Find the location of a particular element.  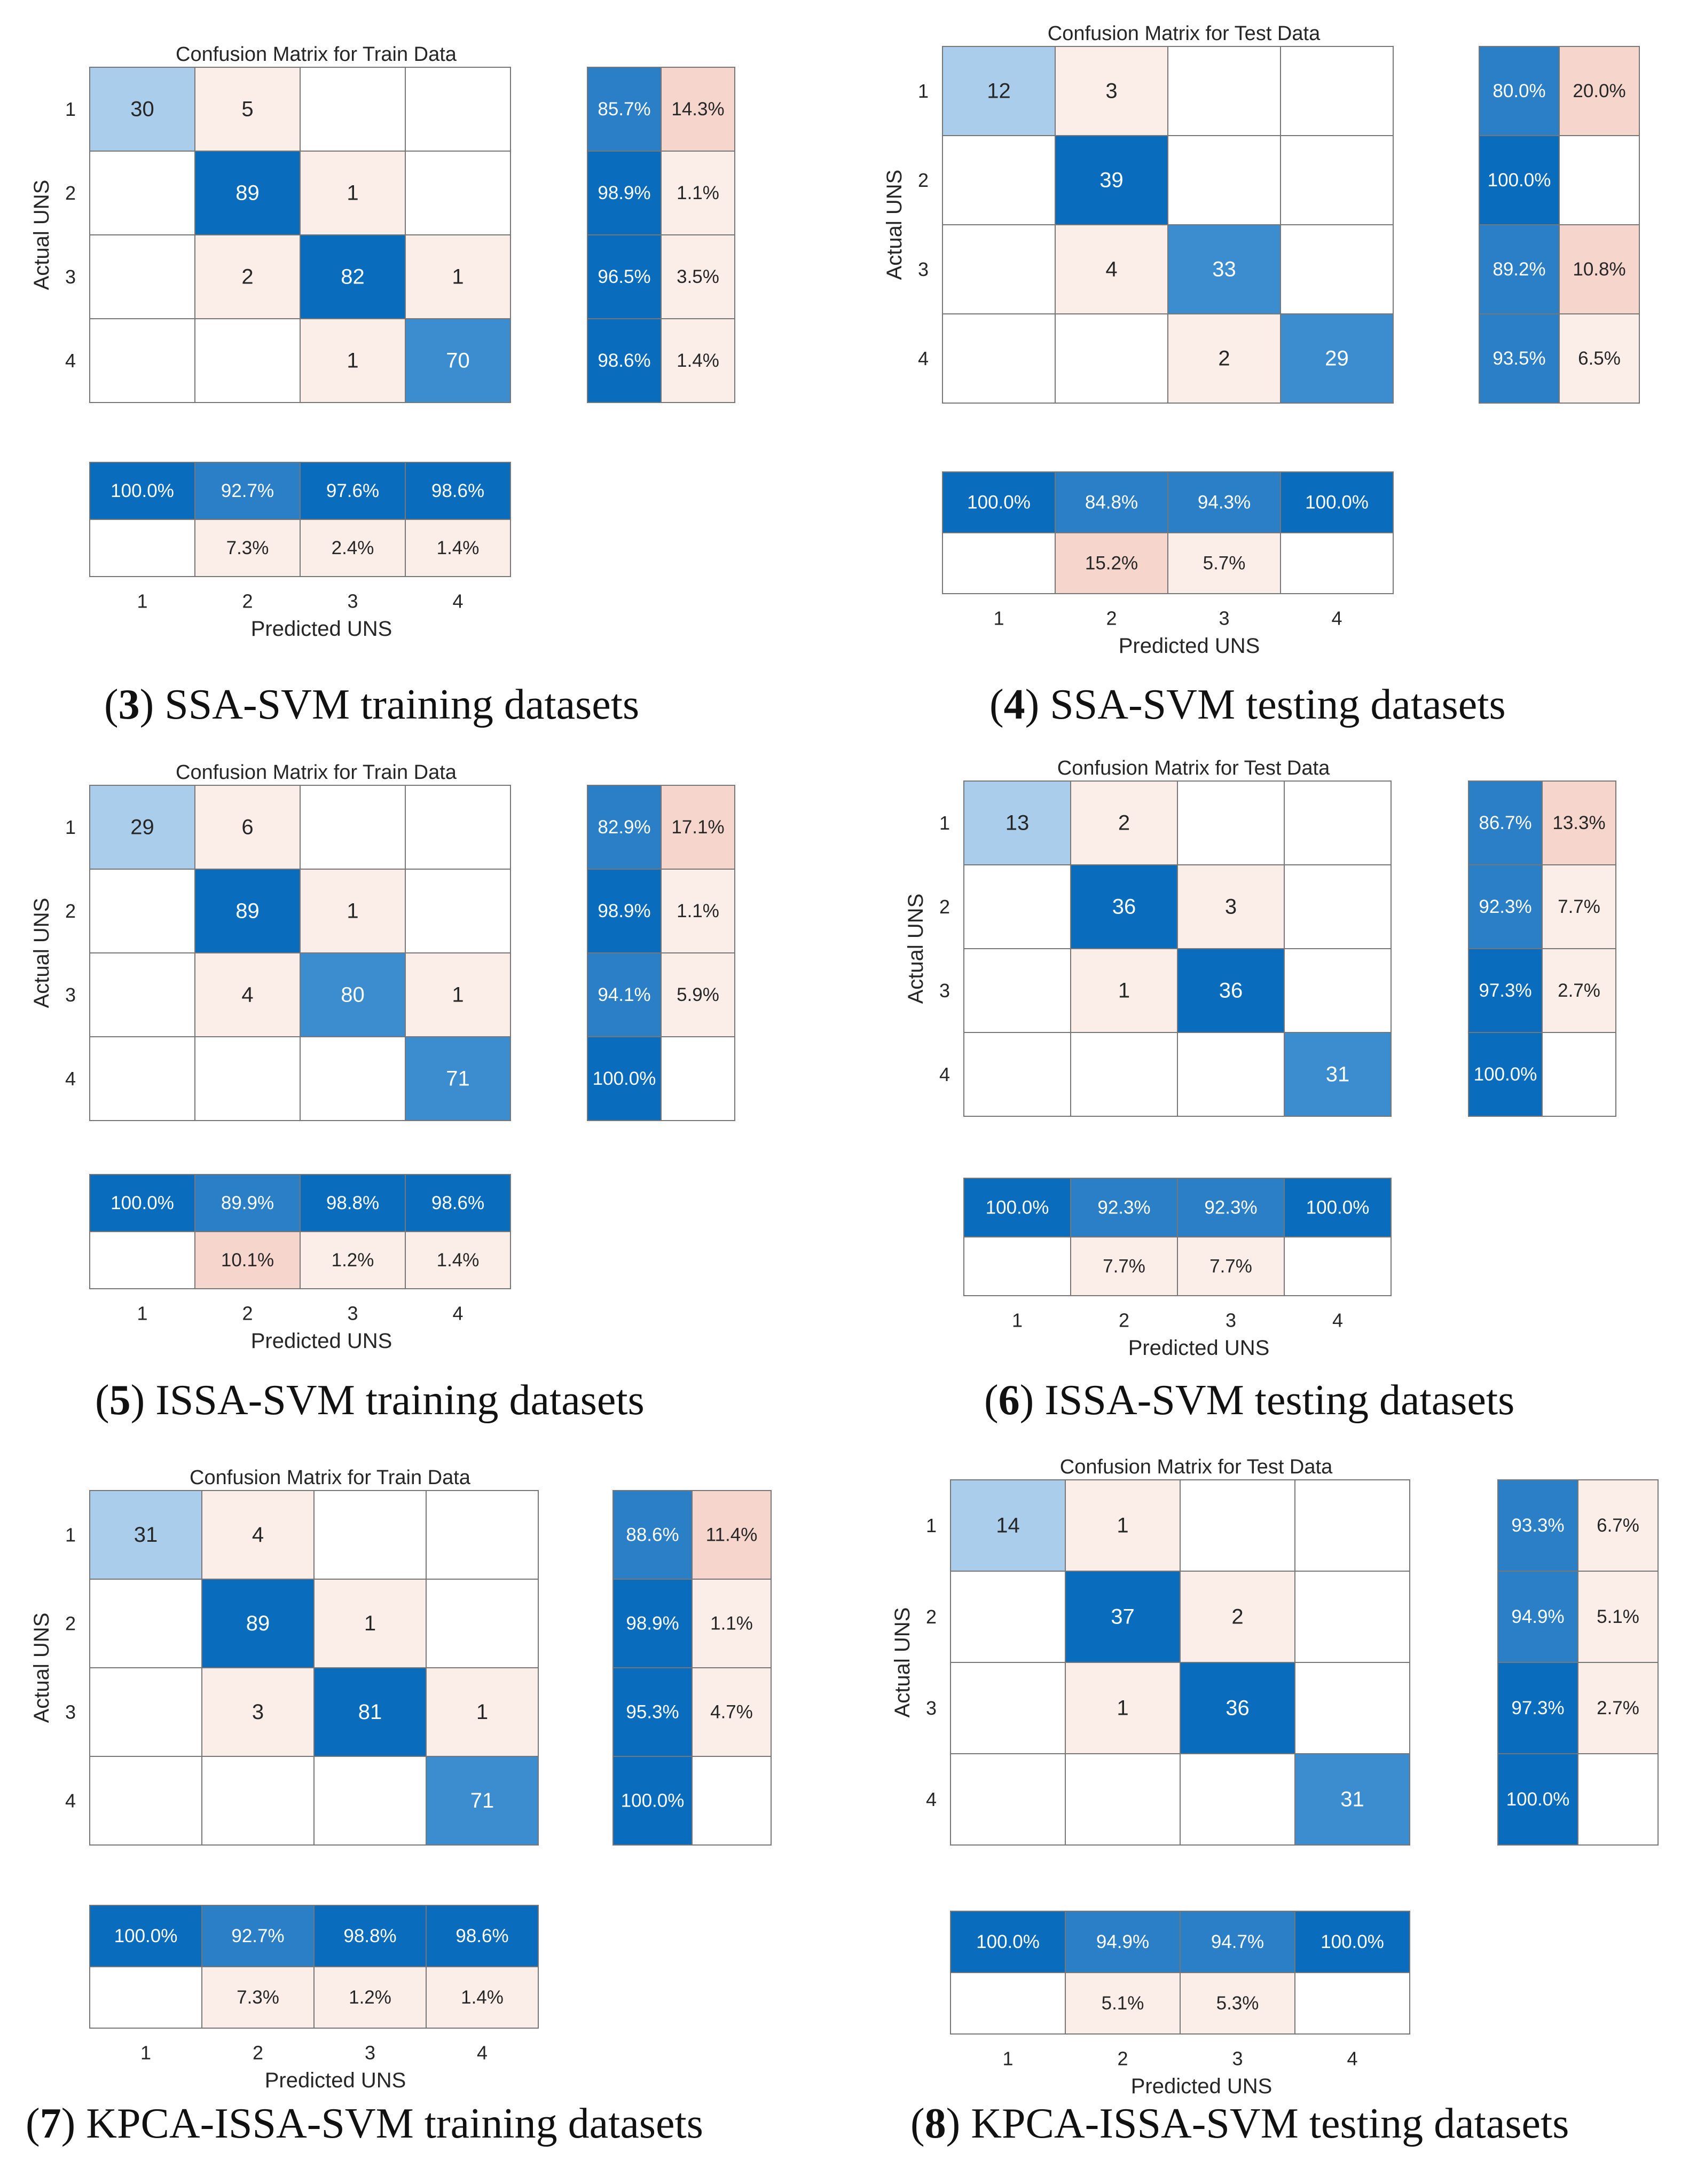

panel-caption: (4) SSA-SVM testing datasets is located at coordinates (1247, 704).